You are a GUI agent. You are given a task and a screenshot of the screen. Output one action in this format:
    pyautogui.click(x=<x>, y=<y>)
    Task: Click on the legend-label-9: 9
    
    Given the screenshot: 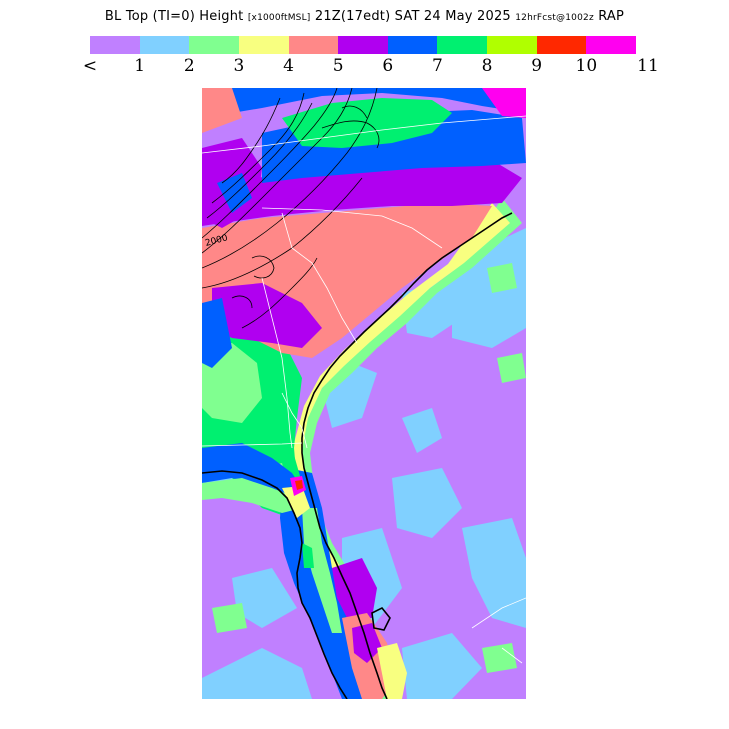 What is the action you would take?
    pyautogui.click(x=537, y=66)
    